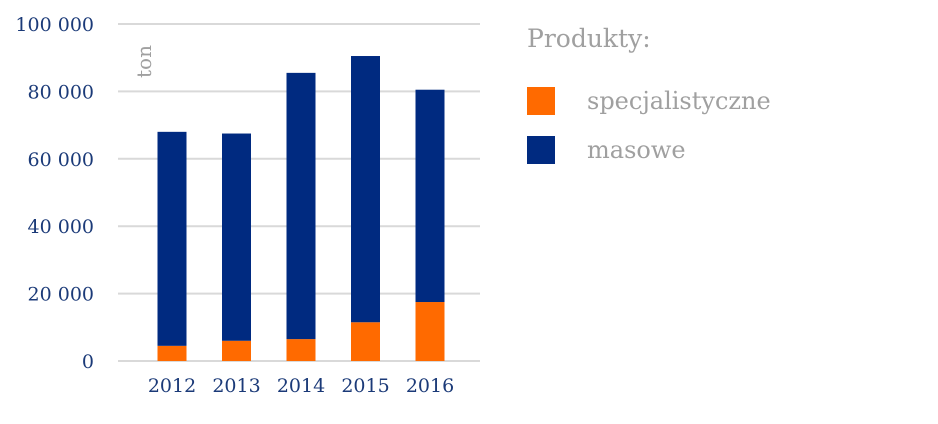 This screenshot has height=424, width=938. Describe the element at coordinates (172, 386) in the screenshot. I see `x-tick-label: 2012` at that location.